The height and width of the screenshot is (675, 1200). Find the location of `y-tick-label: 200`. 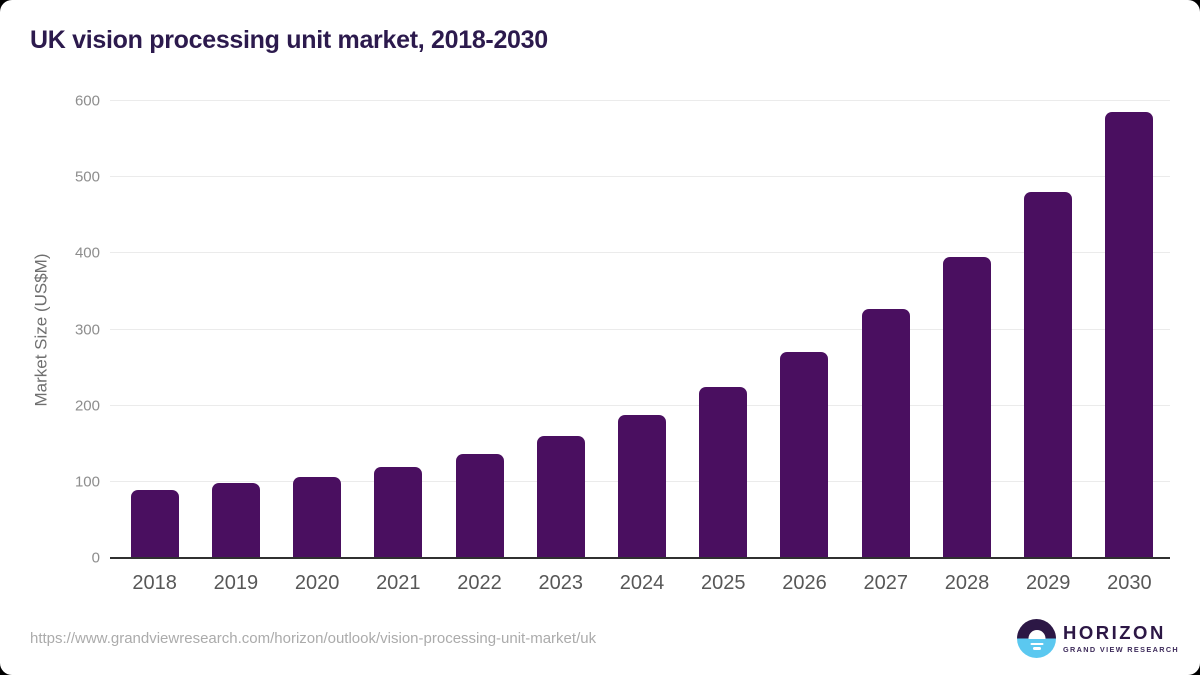

y-tick-label: 200 is located at coordinates (87, 406).